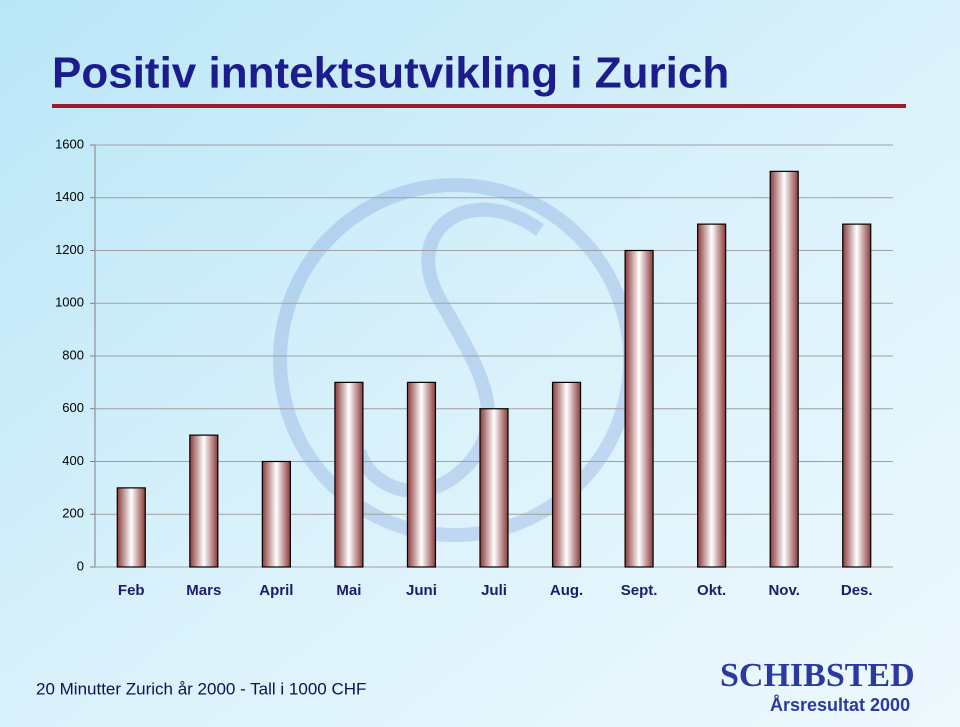 This screenshot has width=960, height=727. Describe the element at coordinates (69, 196) in the screenshot. I see `y-tick-label: 1400` at that location.